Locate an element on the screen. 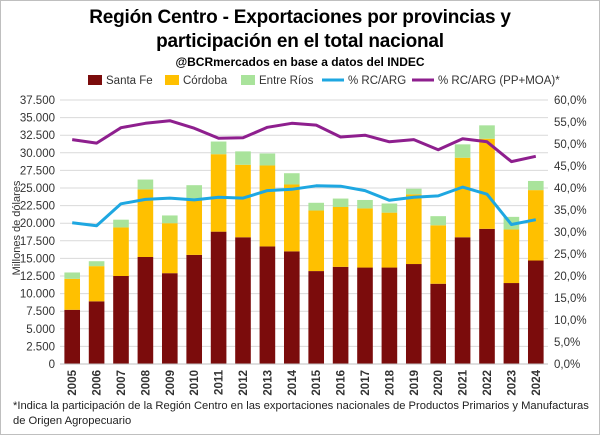 Image resolution: width=600 pixels, height=435 pixels. y-left-tick-label: 32.500 is located at coordinates (37, 136).